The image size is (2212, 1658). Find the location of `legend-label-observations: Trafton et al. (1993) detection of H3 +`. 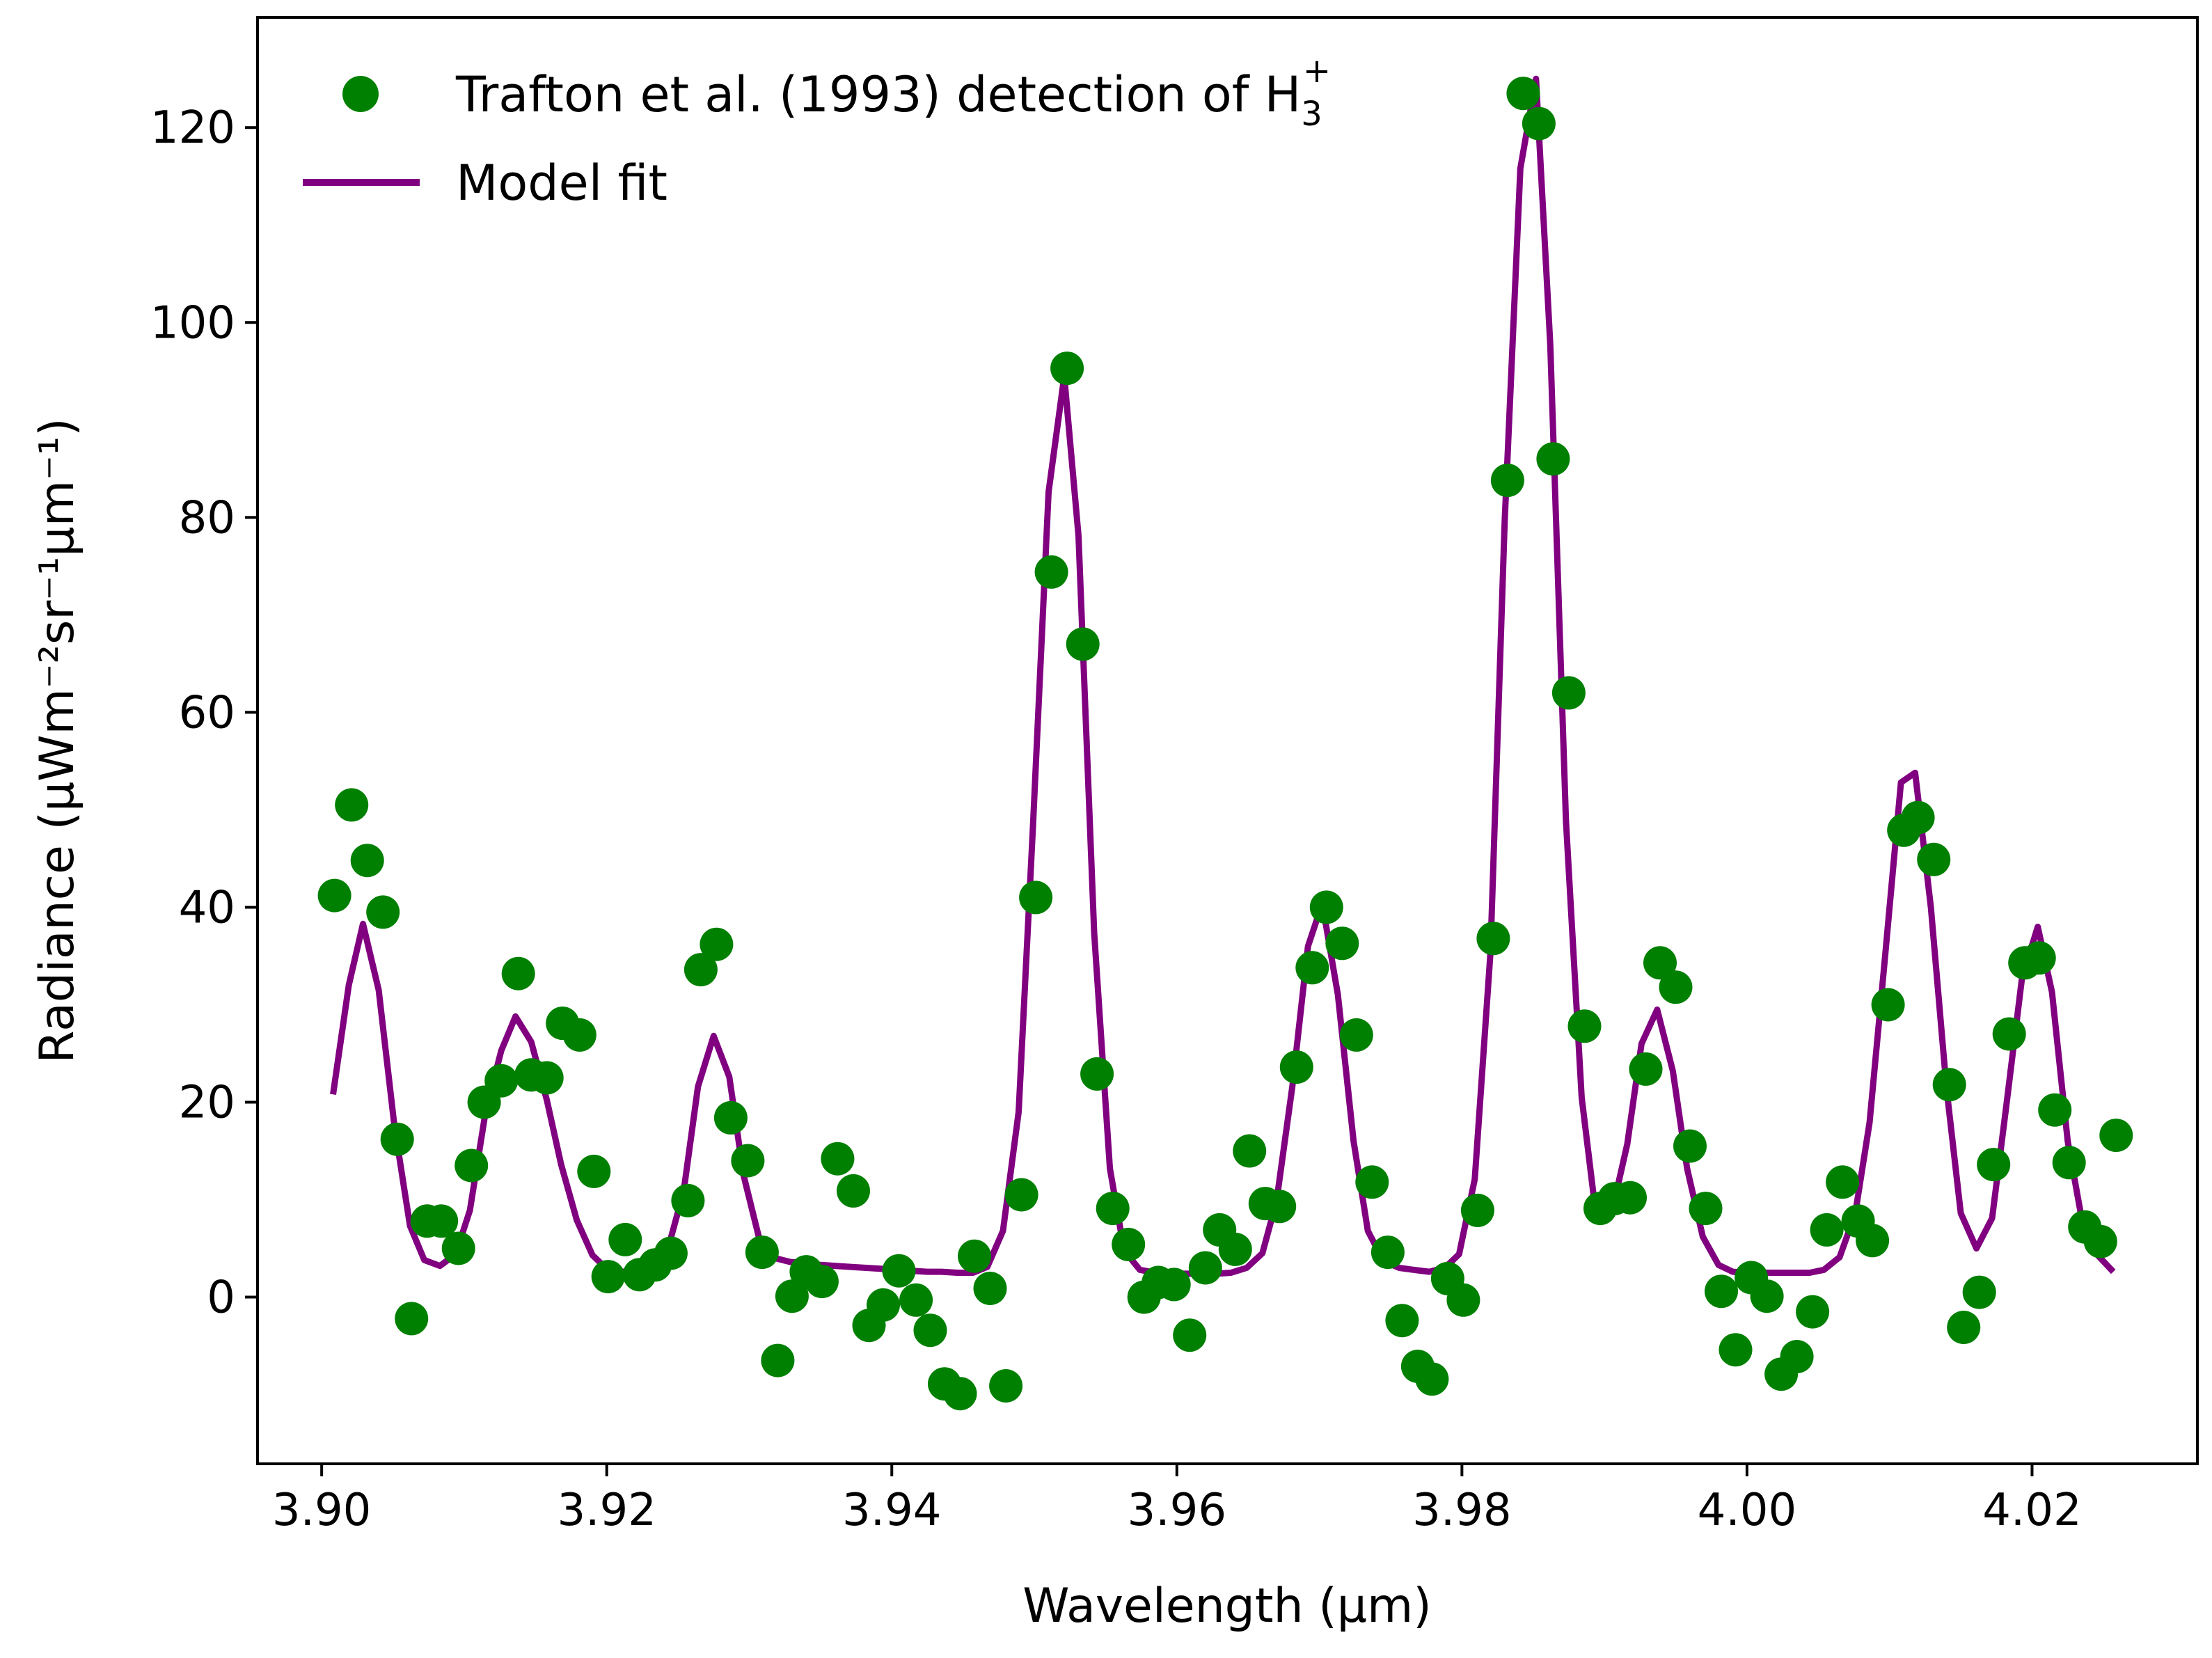

legend-label-observations: Trafton et al. (1993) detection of H3 + is located at coordinates (893, 93).